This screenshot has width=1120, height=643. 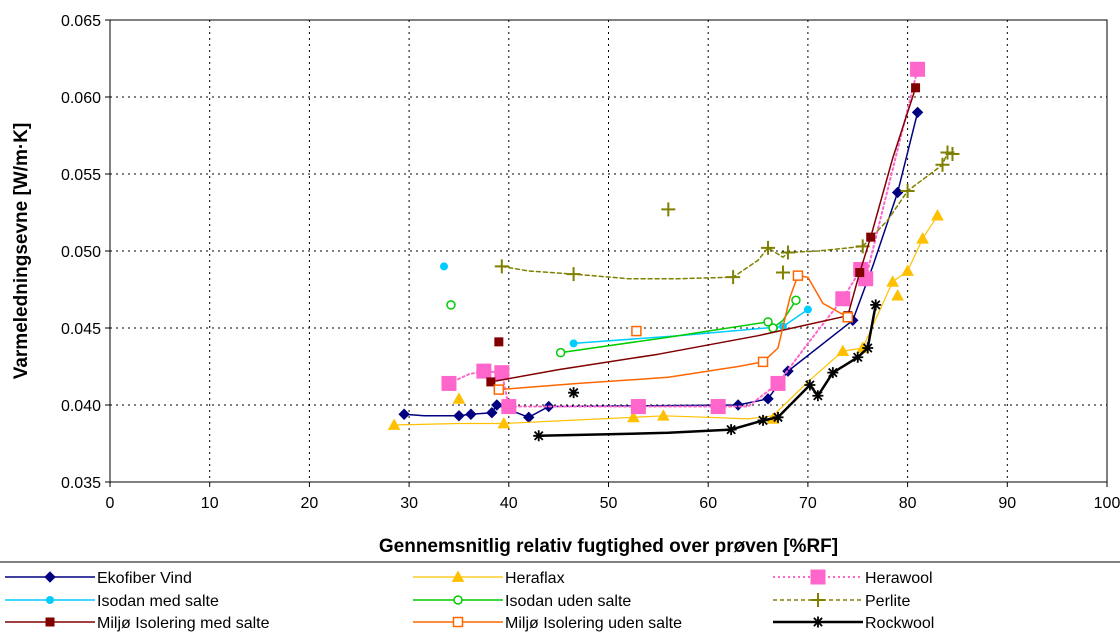 What do you see at coordinates (183, 623) in the screenshot?
I see `legend-label: Miljø Isolering med salte` at bounding box center [183, 623].